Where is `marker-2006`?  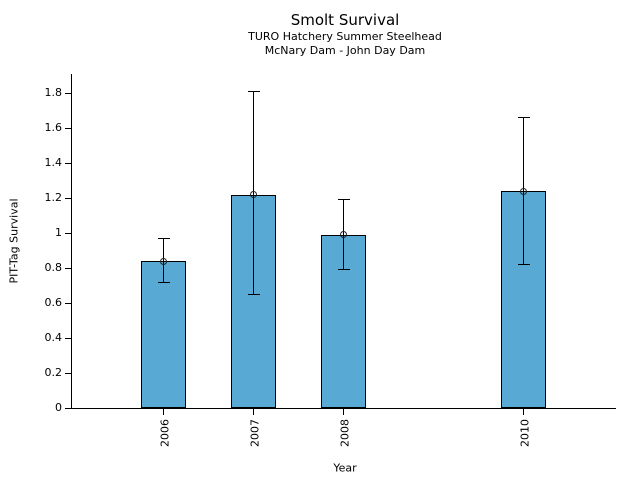
marker-2006 is located at coordinates (163, 261).